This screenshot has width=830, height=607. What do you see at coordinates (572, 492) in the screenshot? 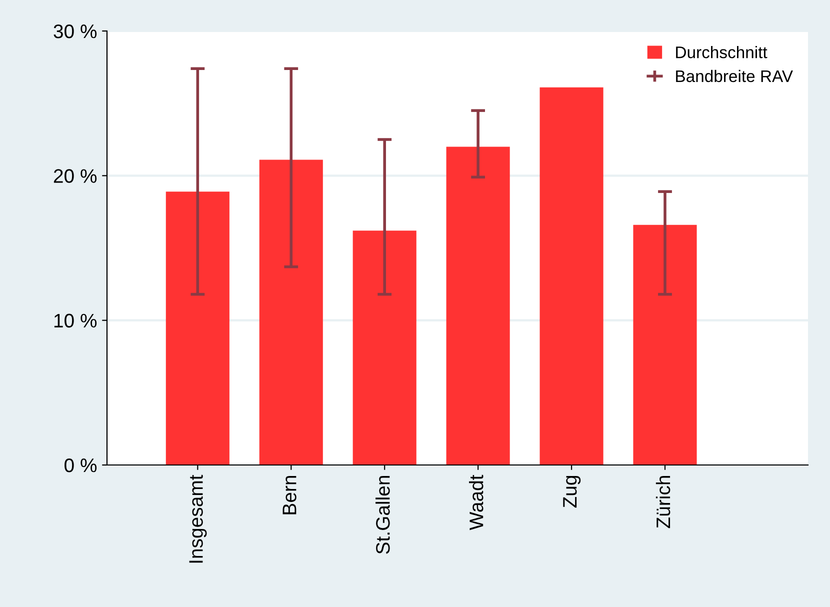
I see `x-tick-label: Zug` at bounding box center [572, 492].